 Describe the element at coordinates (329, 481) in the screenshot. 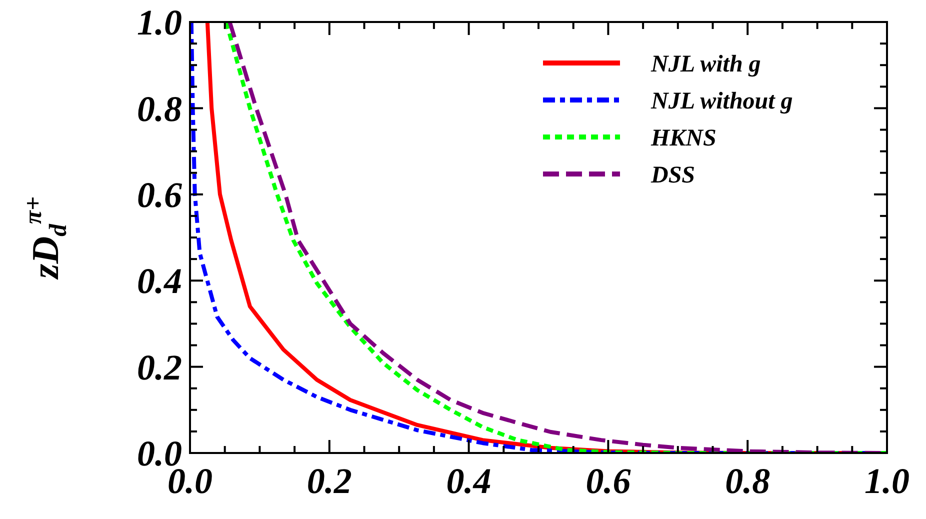

I see `x-tick-label: 0.2` at that location.